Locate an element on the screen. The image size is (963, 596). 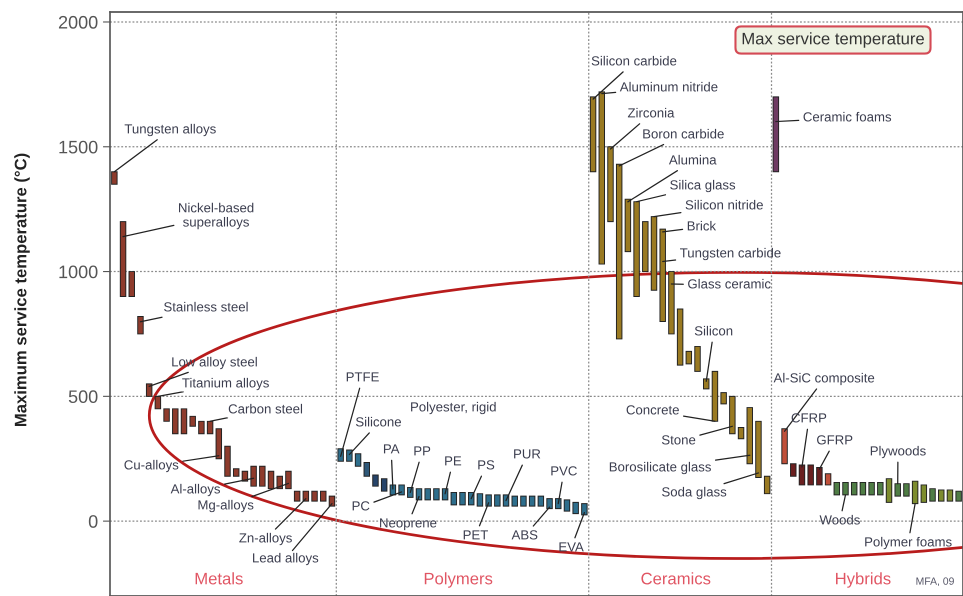
annotation: Alumina is located at coordinates (692, 159).